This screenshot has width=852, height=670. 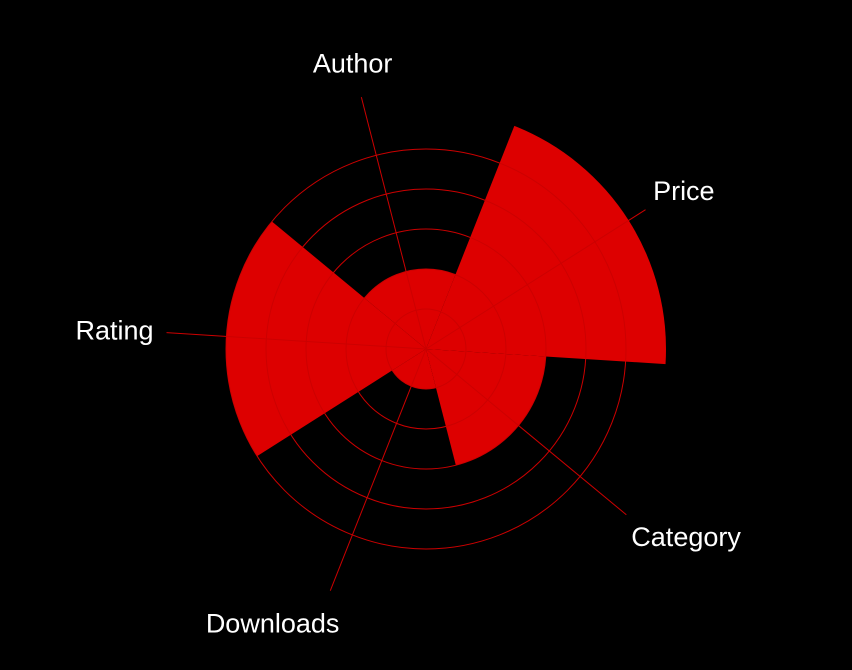 What do you see at coordinates (686, 537) in the screenshot?
I see `axis-label-category: Category` at bounding box center [686, 537].